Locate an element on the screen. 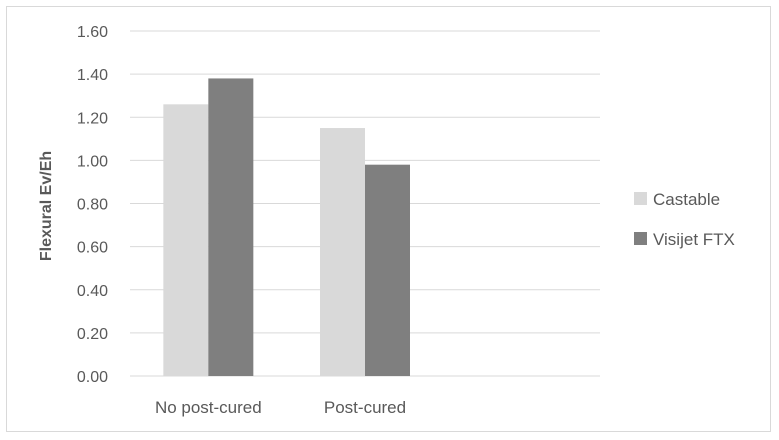 The height and width of the screenshot is (440, 779). y-tick-label: 0.00 is located at coordinates (92, 377).